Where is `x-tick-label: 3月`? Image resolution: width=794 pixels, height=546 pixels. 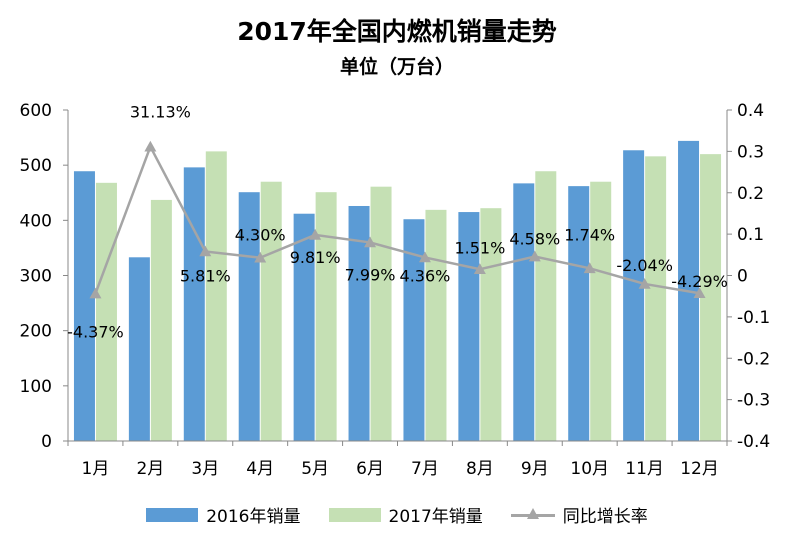 x-tick-label: 3月 is located at coordinates (205, 469).